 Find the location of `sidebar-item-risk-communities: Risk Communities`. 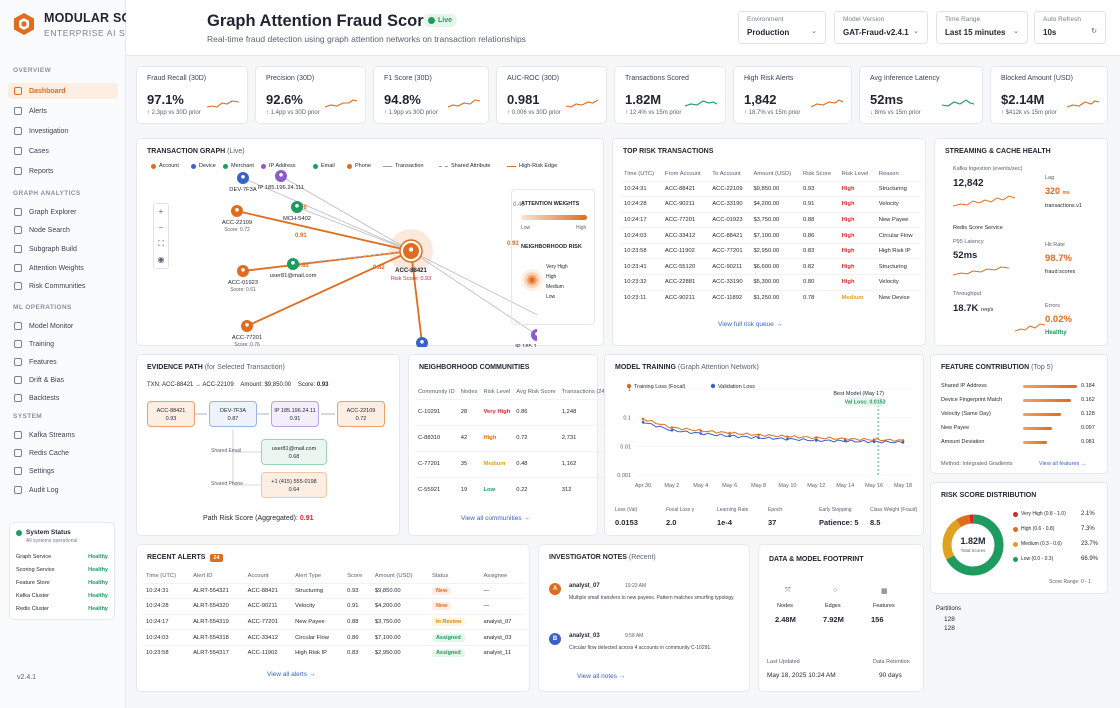

sidebar-item-risk-communities: Risk Communities is located at coordinates (63, 286).